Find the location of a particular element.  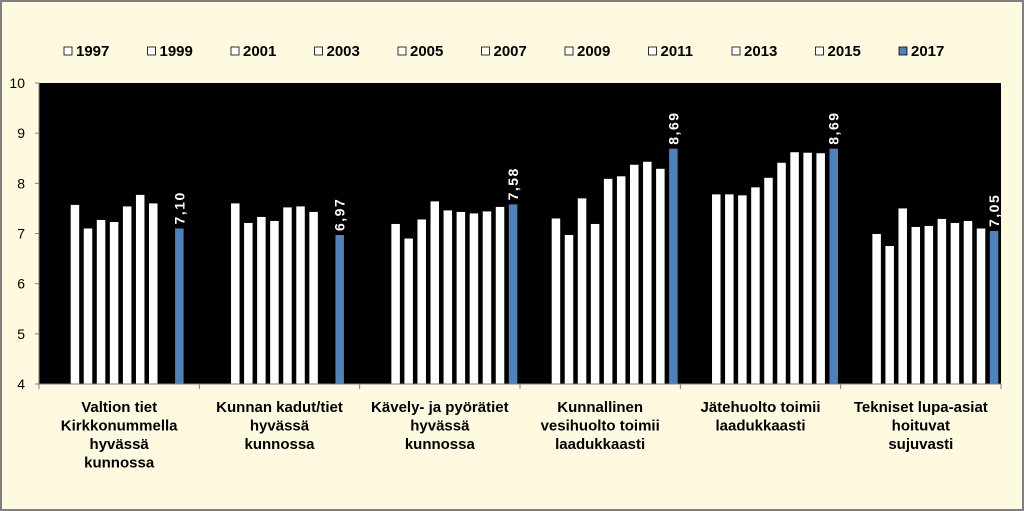

legend-label: 2009 is located at coordinates (593, 51).